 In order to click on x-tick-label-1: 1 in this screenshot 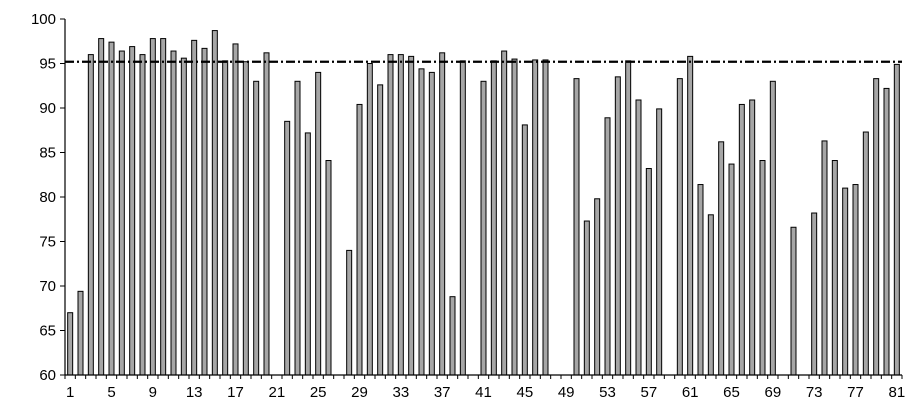, I will do `click(70, 392)`.